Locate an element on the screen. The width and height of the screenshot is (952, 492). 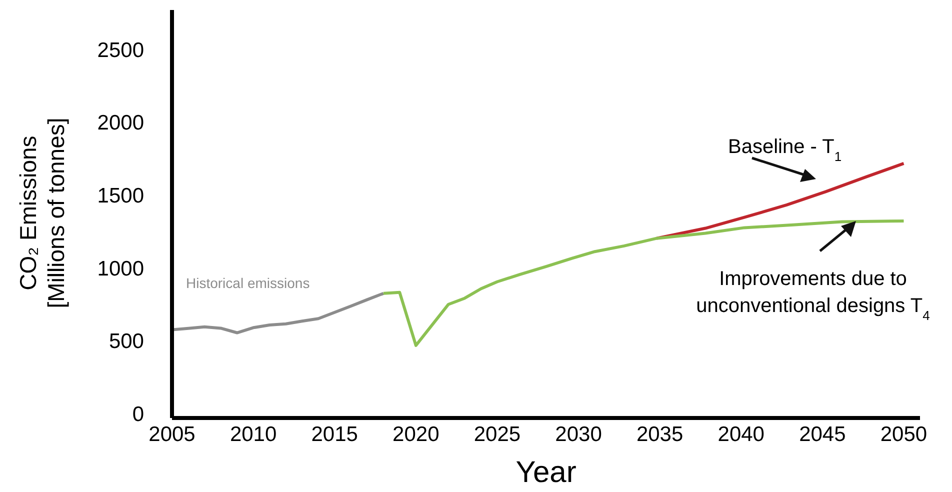
x-tick-label: 2015 is located at coordinates (334, 434).